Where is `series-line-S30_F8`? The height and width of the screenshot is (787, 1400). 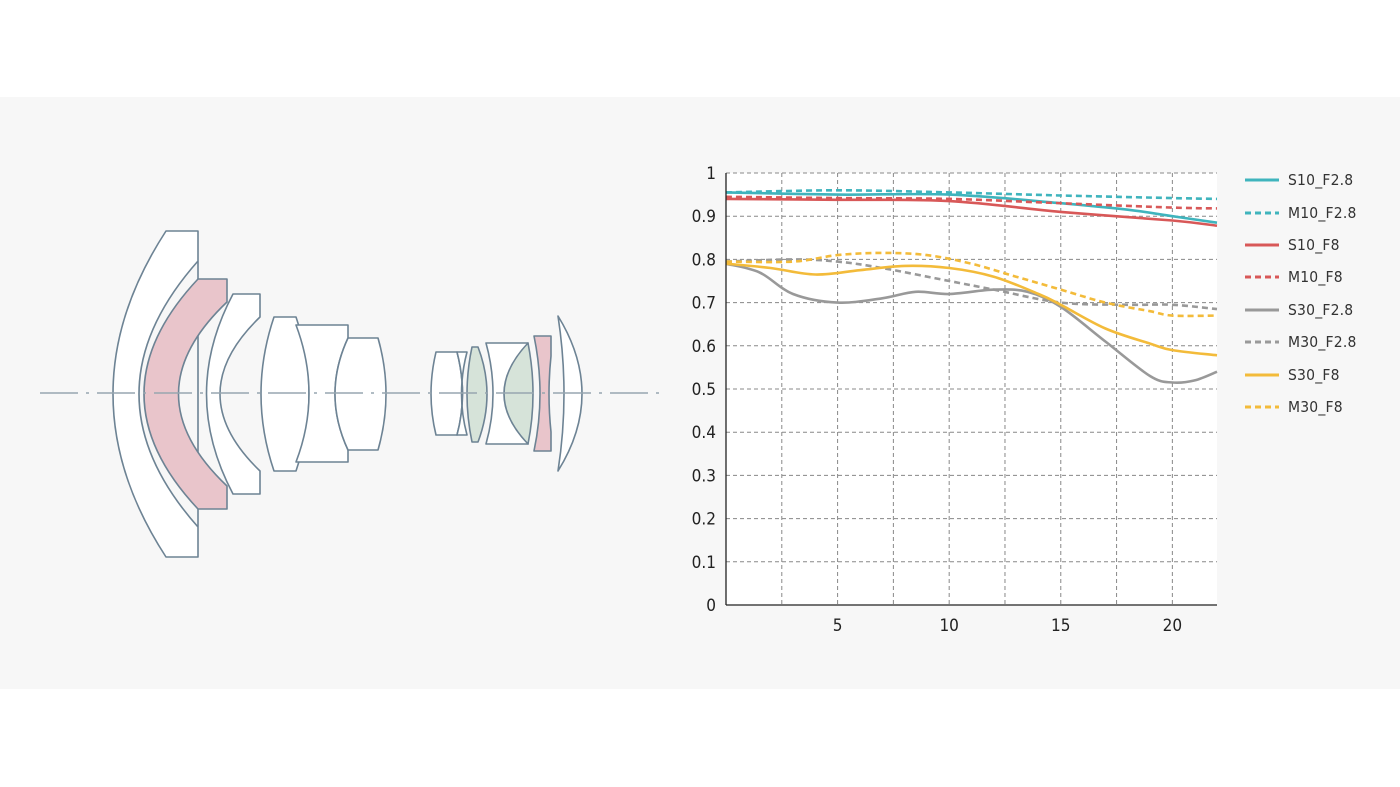
series-line-S30_F8 is located at coordinates (971, 309).